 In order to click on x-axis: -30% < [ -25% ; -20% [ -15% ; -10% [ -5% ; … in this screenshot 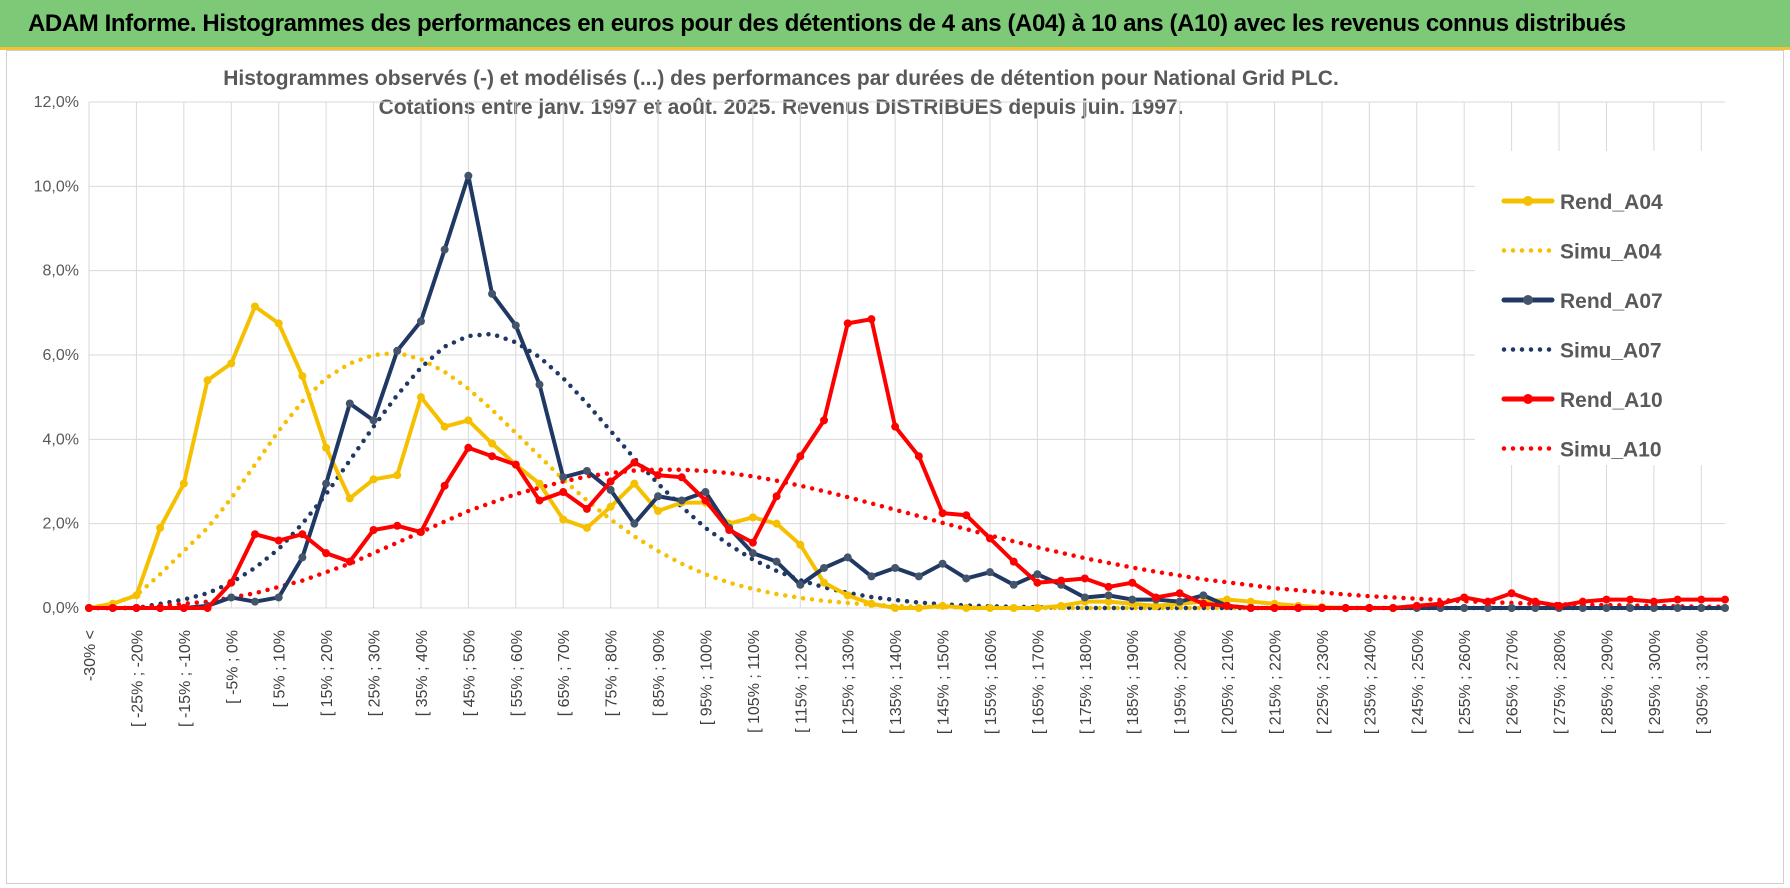, I will do `click(896, 682)`.